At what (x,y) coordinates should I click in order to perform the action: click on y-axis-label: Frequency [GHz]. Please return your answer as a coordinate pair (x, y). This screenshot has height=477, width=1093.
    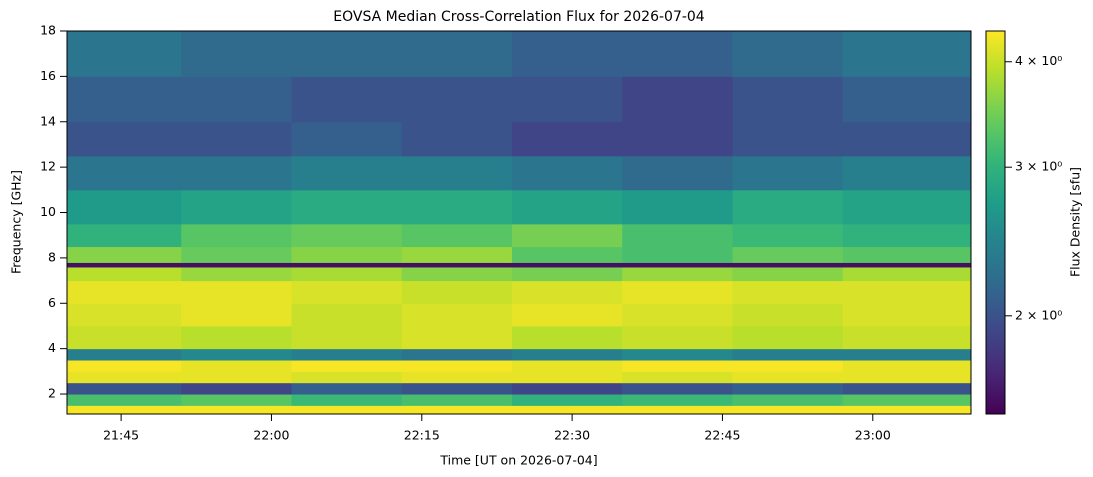
    Looking at the image, I should click on (16, 222).